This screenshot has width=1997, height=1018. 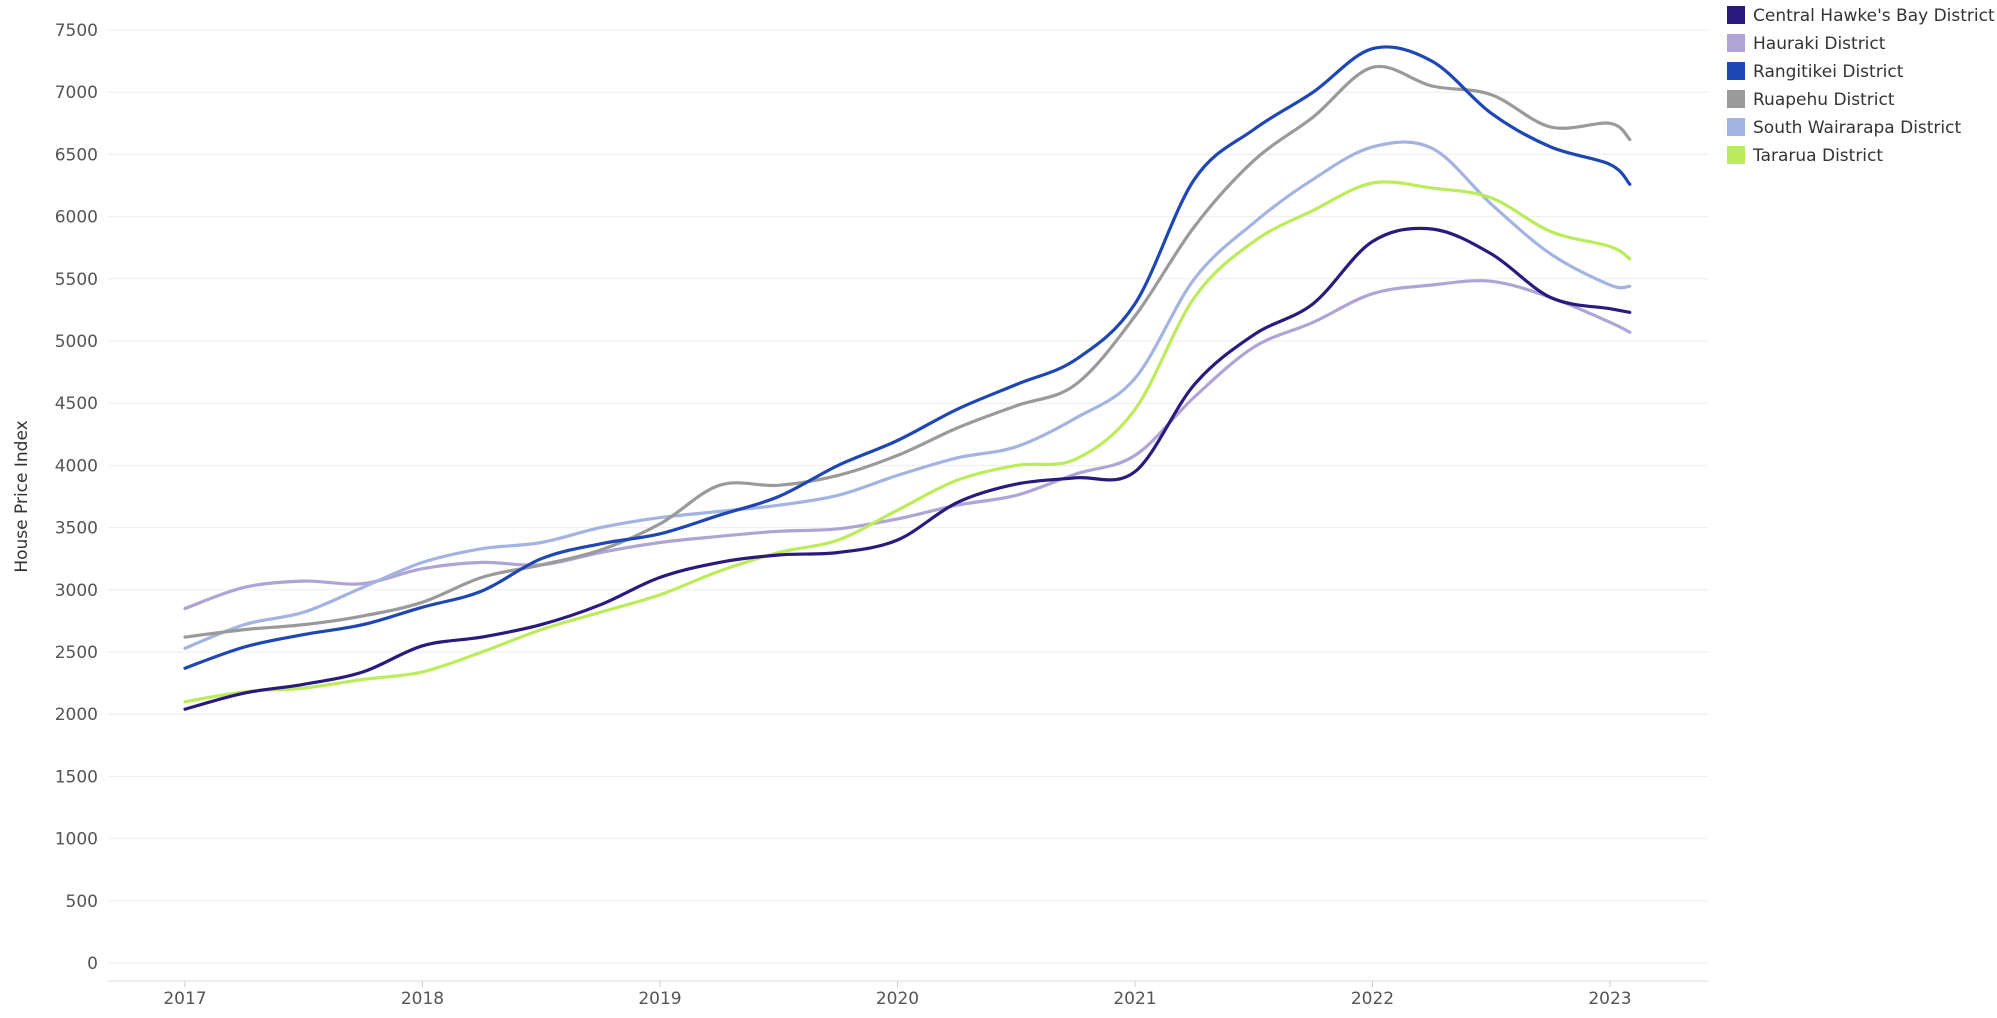 I want to click on legend-swatch-central-hawke-s-bay-district, so click(x=1736, y=15).